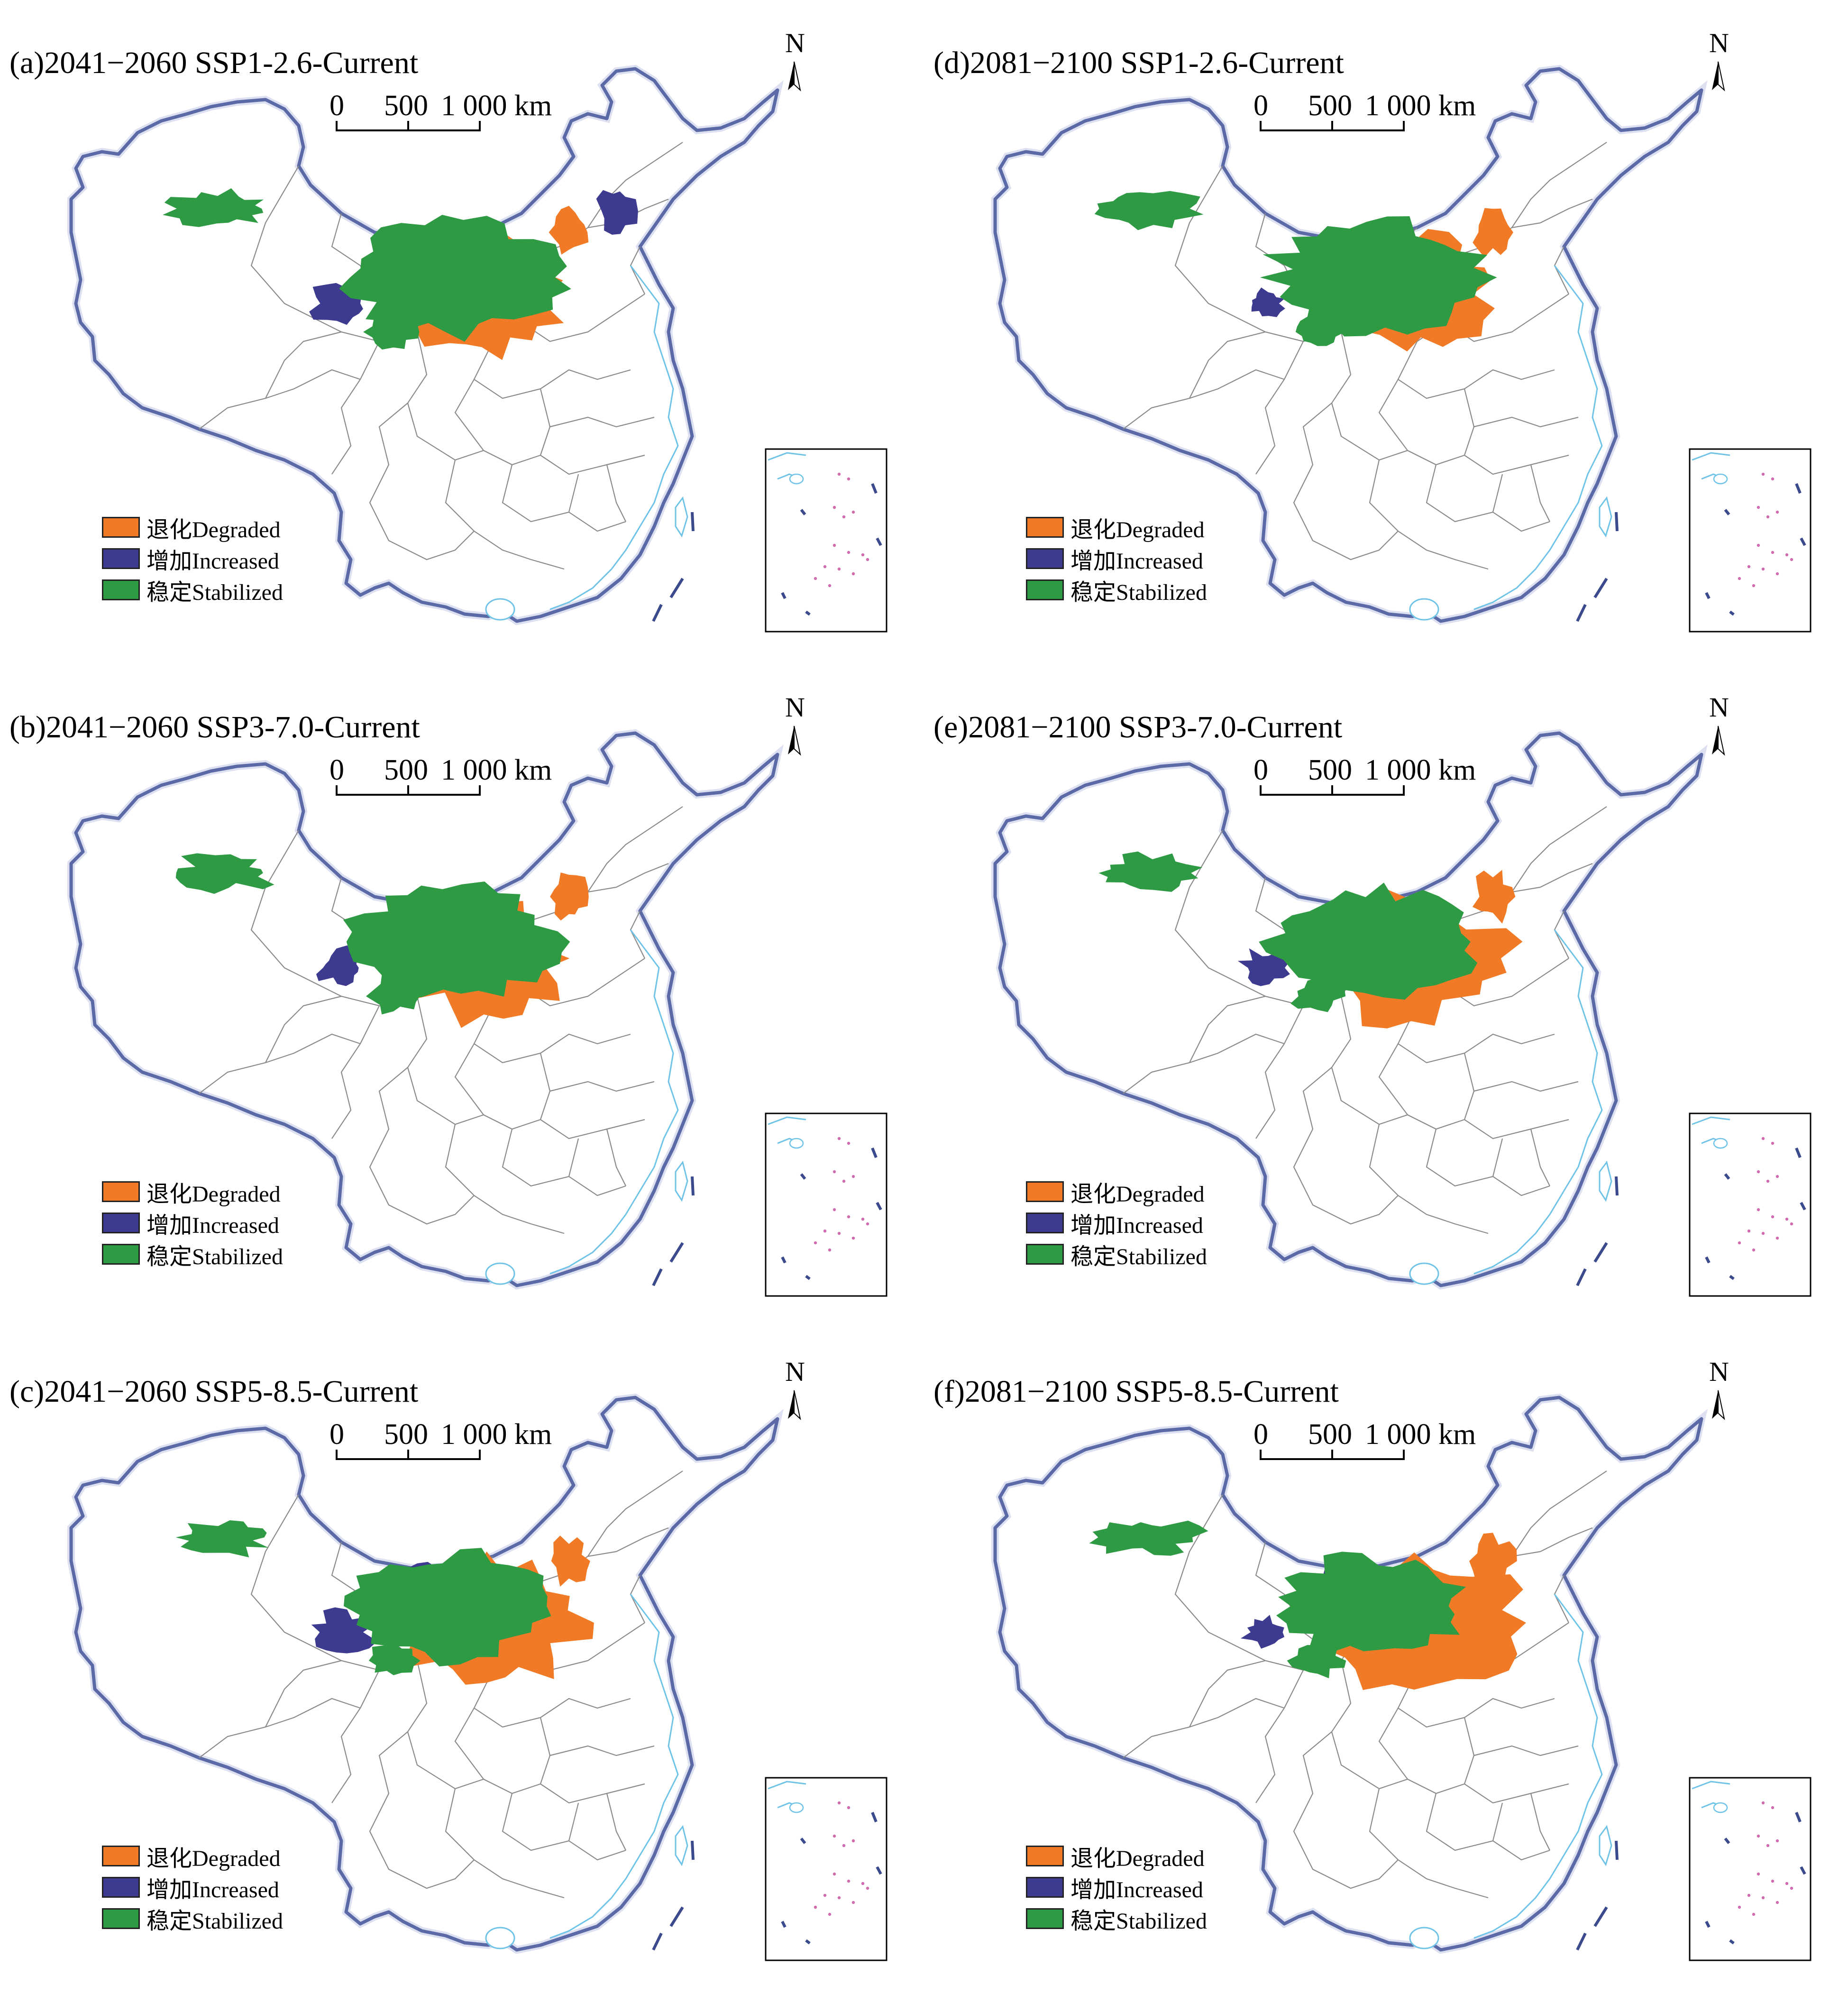 The image size is (1848, 1994). I want to click on panel-title: (a)2041−2060 SSP1-2.6-Current, so click(214, 63).